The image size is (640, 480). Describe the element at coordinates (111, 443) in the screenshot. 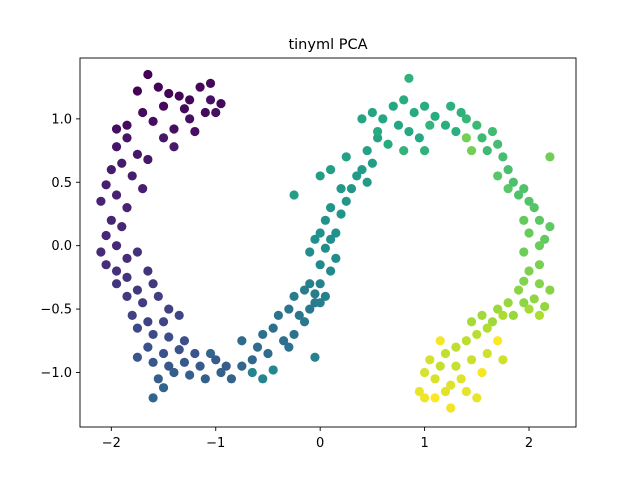

I see `x-tick-label: −2` at that location.